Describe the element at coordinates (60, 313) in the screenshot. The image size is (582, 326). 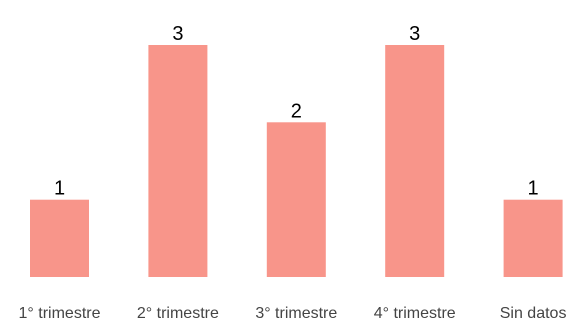
I see `x-tick-label: 1° trimestre` at that location.